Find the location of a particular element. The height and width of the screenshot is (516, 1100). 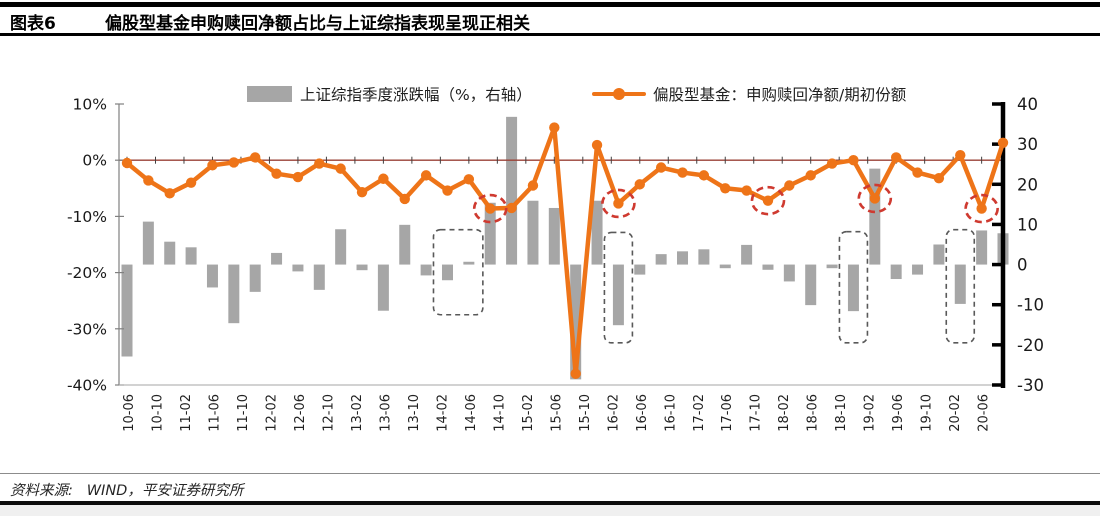

x-axis-label: 18-06 is located at coordinates (813, 413).